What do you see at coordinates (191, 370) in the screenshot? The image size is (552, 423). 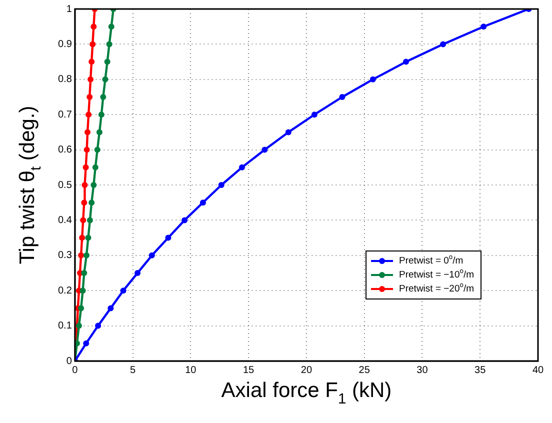 I see `x-tick-label: 10` at bounding box center [191, 370].